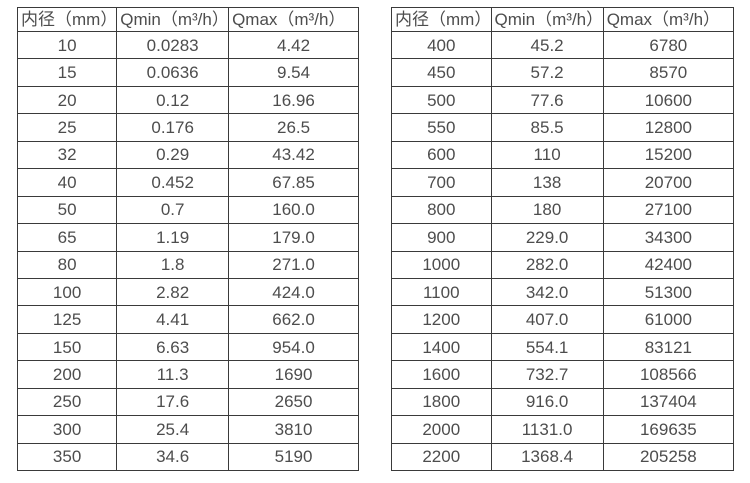  I want to click on table-row: 2200 1368.4 205258, so click(563, 457).